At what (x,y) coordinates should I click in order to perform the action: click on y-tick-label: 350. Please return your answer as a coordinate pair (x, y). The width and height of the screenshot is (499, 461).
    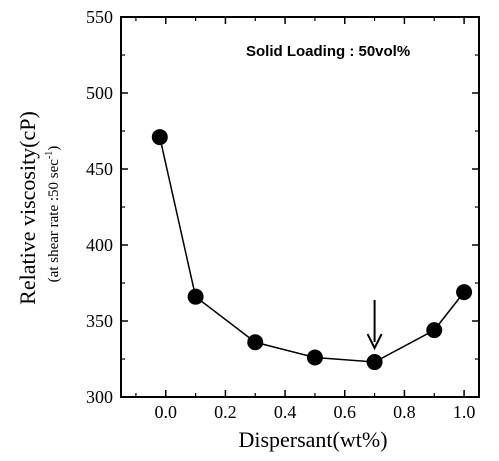
    Looking at the image, I should click on (99, 321).